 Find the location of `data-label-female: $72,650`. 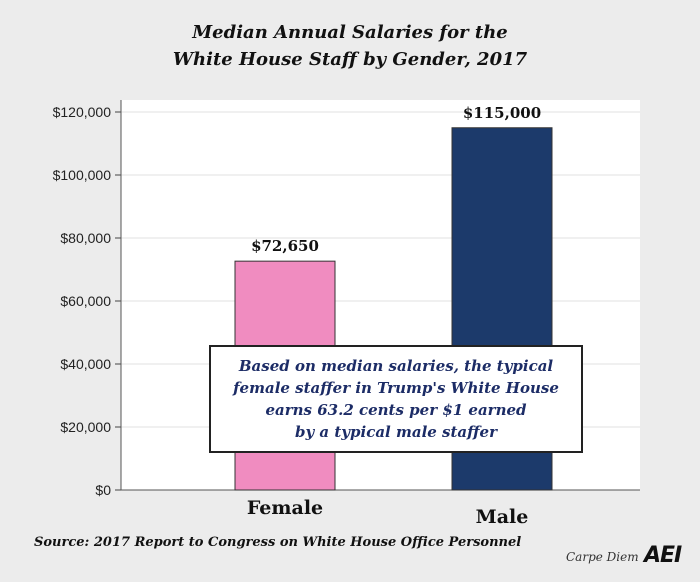

data-label-female: $72,650 is located at coordinates (285, 246).